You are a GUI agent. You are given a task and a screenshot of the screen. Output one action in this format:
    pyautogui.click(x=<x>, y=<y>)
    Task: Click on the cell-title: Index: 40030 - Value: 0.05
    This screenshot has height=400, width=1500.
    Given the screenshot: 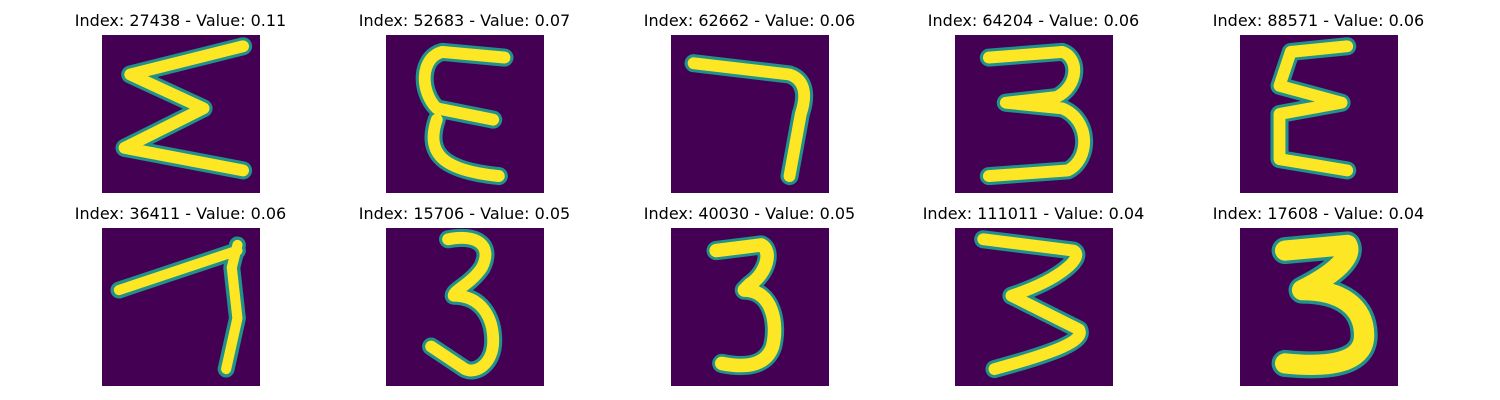 What is the action you would take?
    pyautogui.click(x=749, y=213)
    